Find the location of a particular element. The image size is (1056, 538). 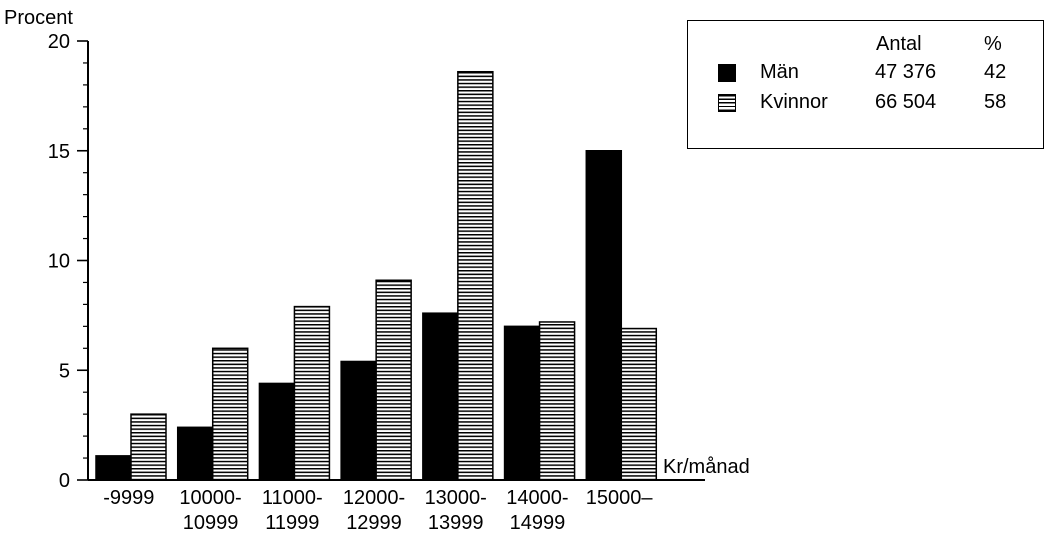

legend-header-percent: % is located at coordinates (993, 44).